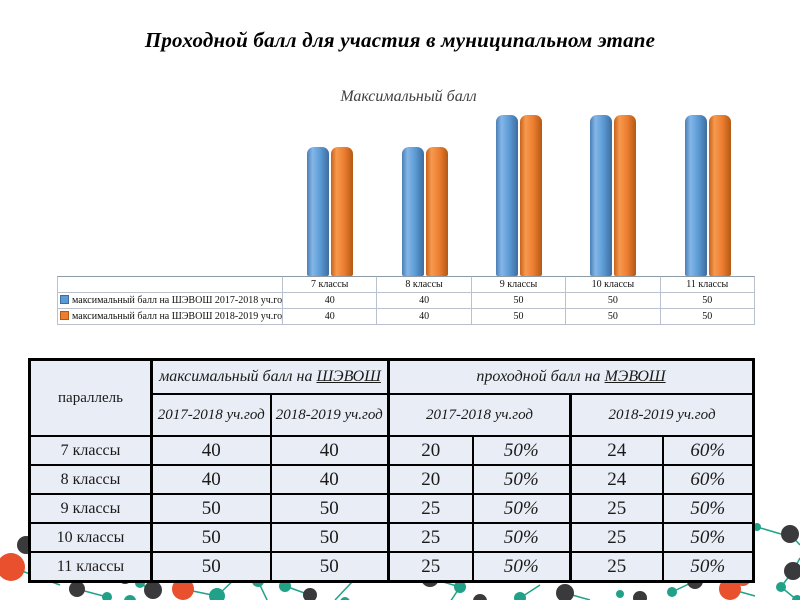 This screenshot has height=600, width=800. I want to click on chart-category-label: 10 классы, so click(613, 284).